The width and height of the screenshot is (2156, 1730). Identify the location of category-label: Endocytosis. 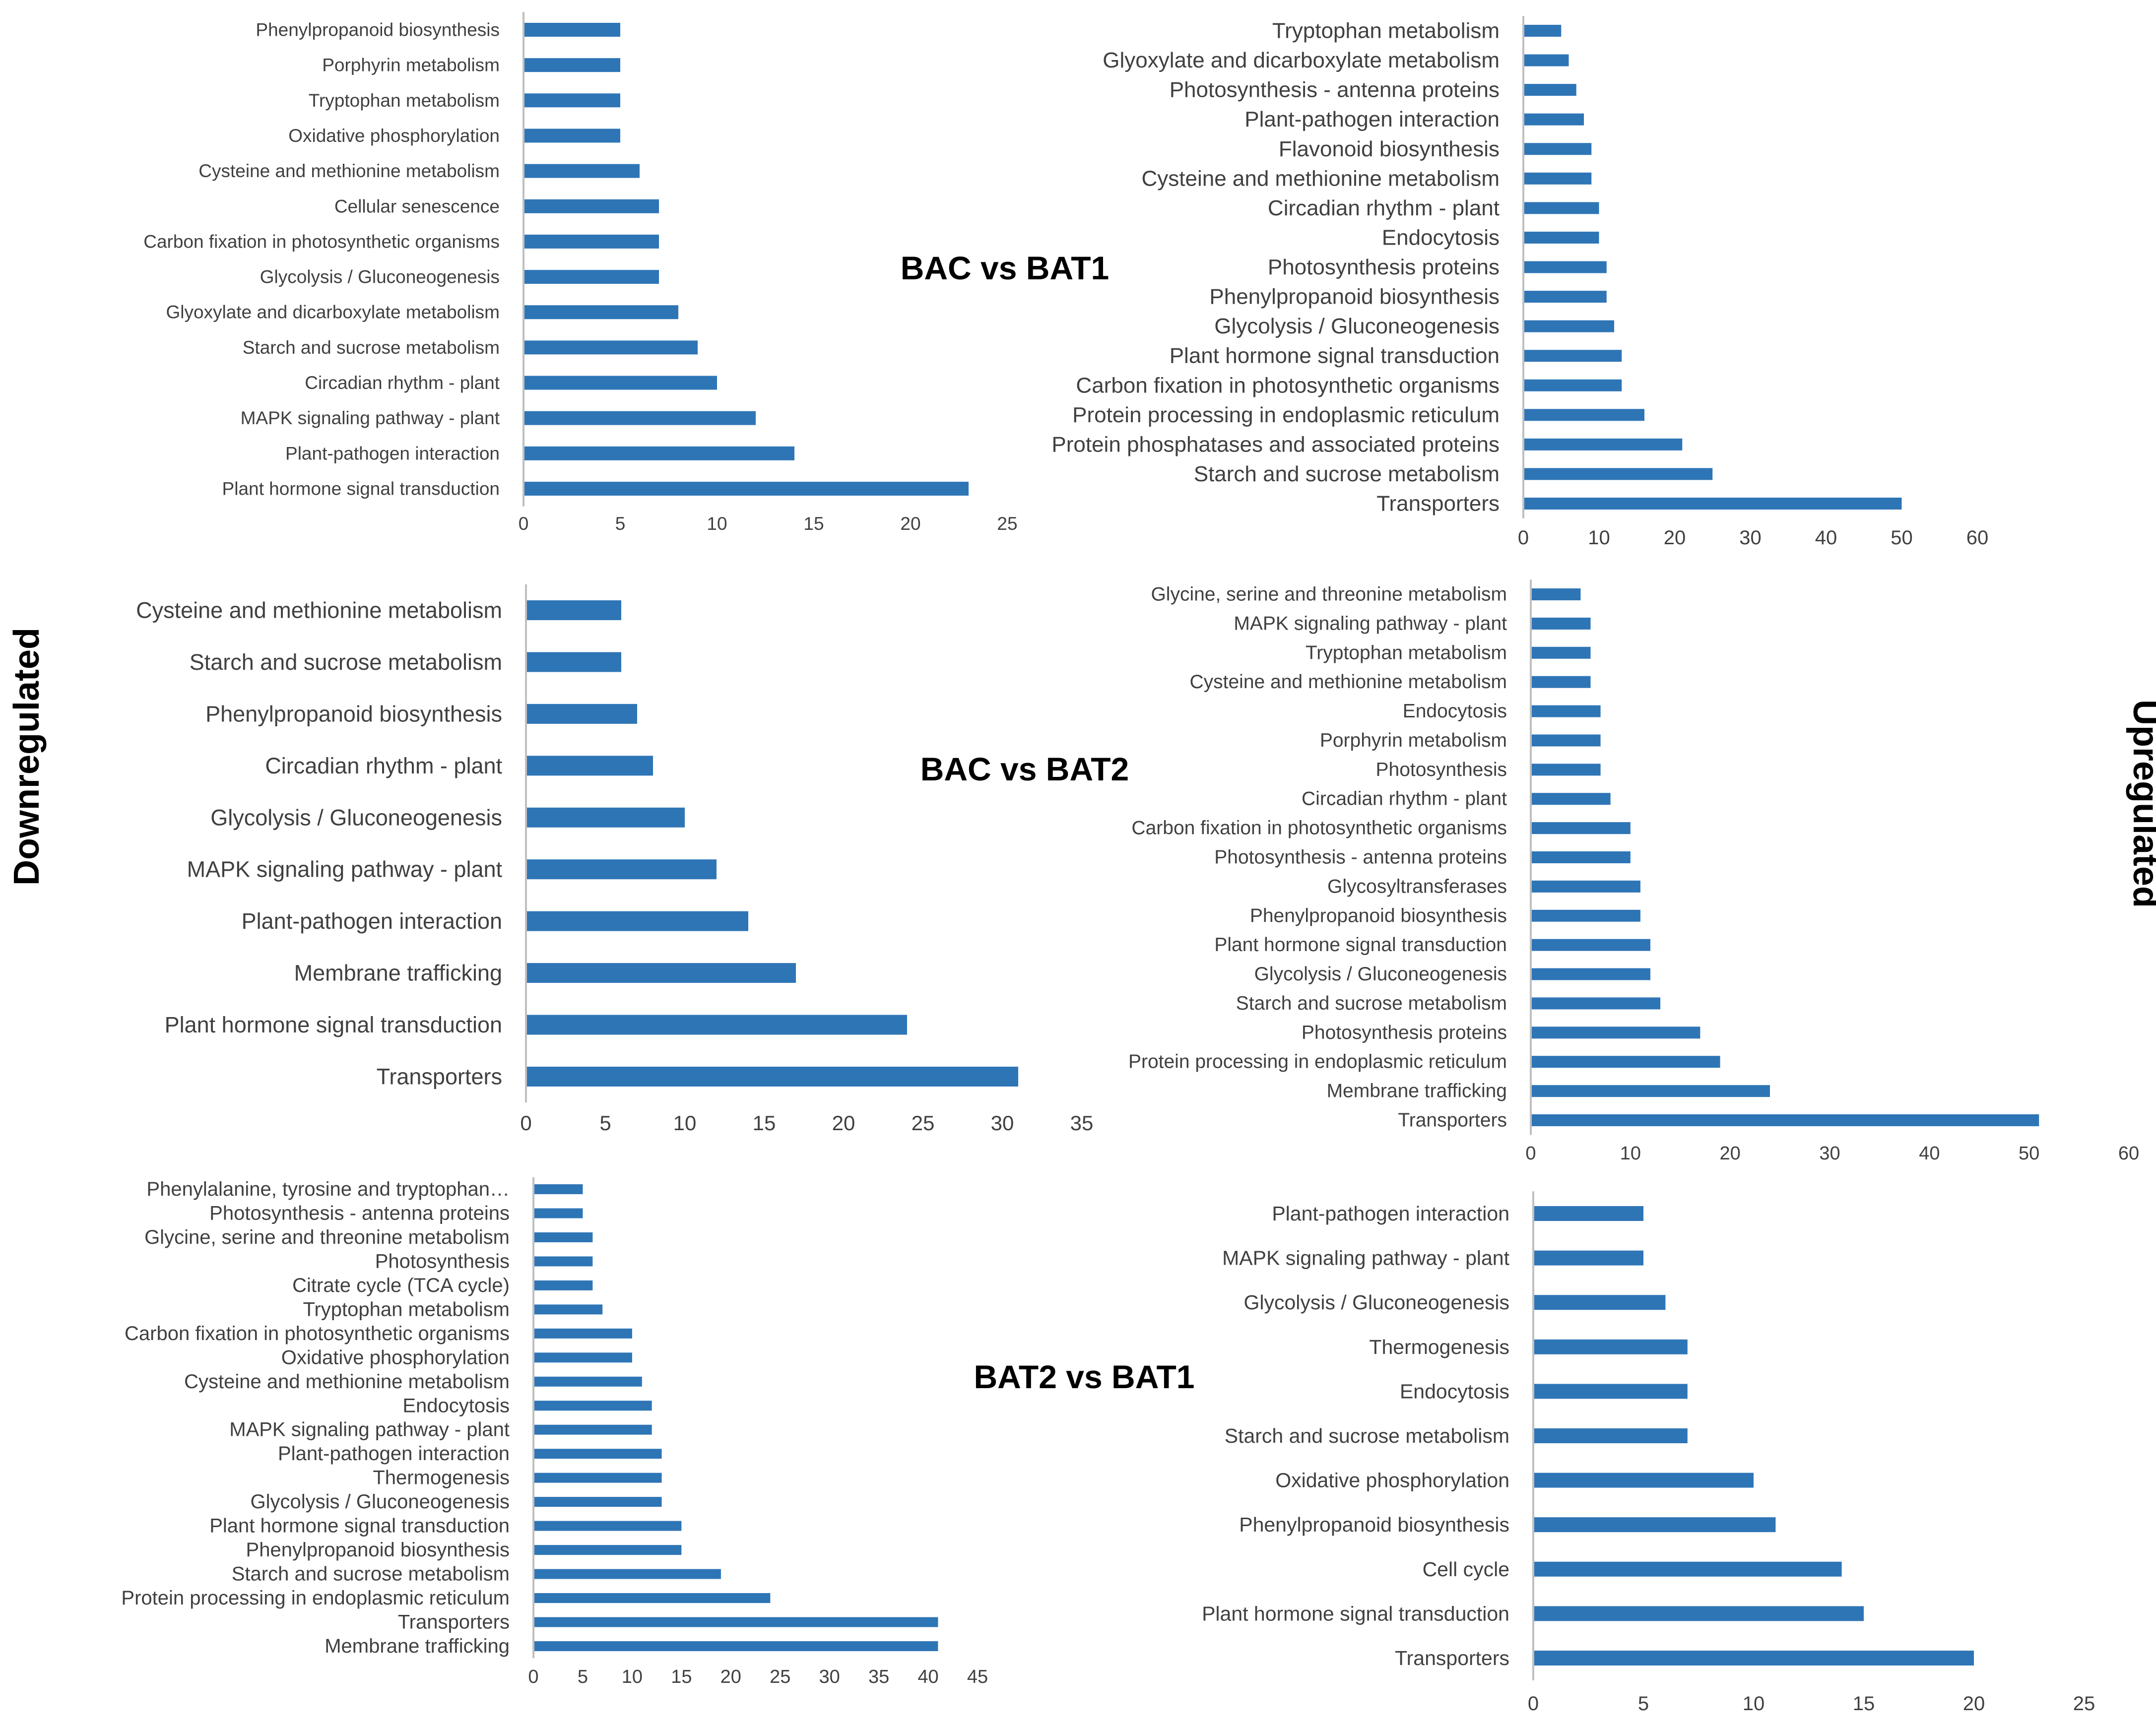
(1455, 712).